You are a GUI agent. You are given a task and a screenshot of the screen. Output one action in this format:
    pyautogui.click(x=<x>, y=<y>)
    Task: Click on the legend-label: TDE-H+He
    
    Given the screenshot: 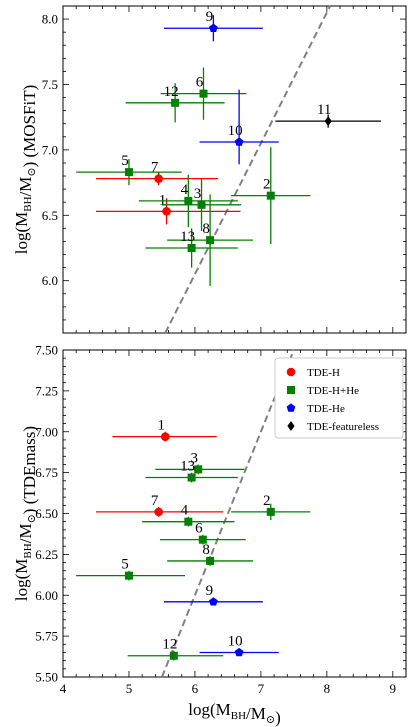 What is the action you would take?
    pyautogui.click(x=333, y=391)
    